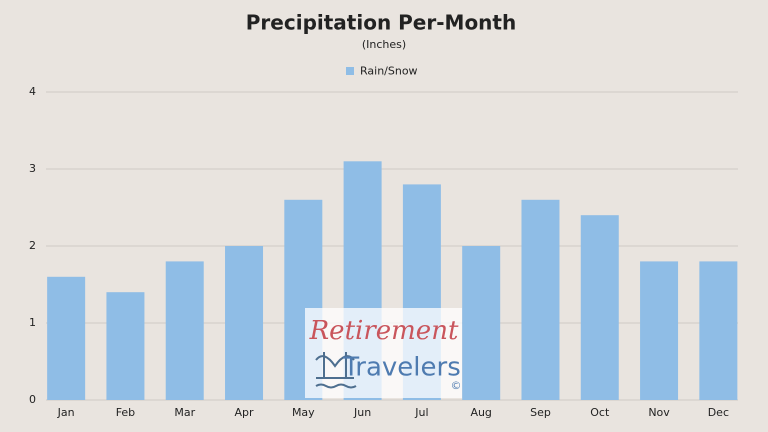 The image size is (768, 432). What do you see at coordinates (659, 412) in the screenshot?
I see `x-tick-label: Nov` at bounding box center [659, 412].